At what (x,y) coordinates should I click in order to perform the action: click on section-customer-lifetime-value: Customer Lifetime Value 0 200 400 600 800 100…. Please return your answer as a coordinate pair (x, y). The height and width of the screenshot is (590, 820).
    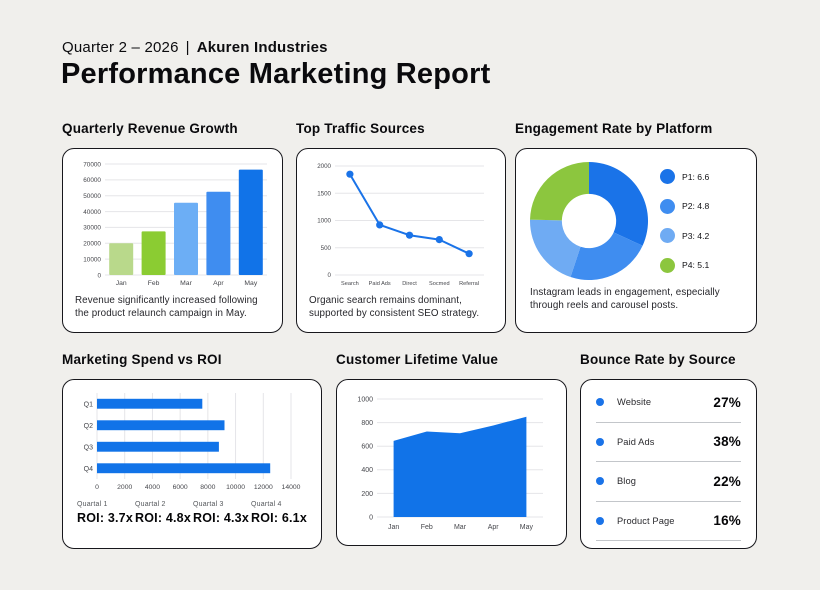
    Looking at the image, I should click on (451, 449).